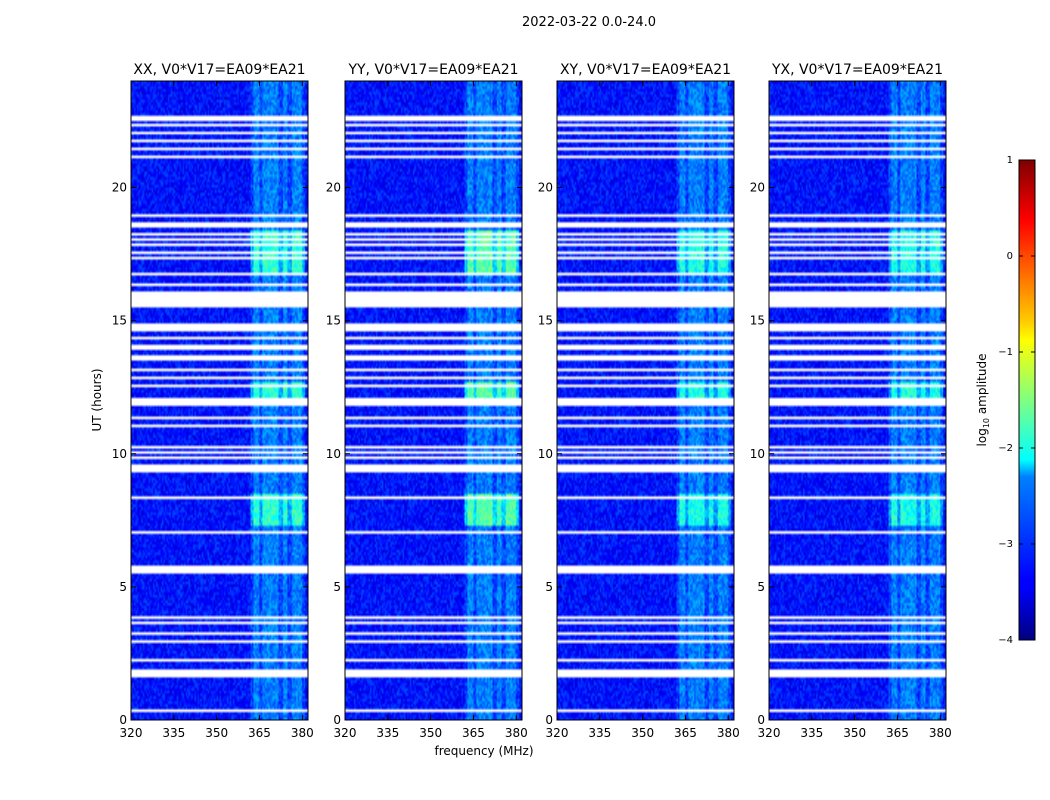  What do you see at coordinates (857, 70) in the screenshot?
I see `panel-title-yx: YX, V0*V17=EA09*EA21` at bounding box center [857, 70].